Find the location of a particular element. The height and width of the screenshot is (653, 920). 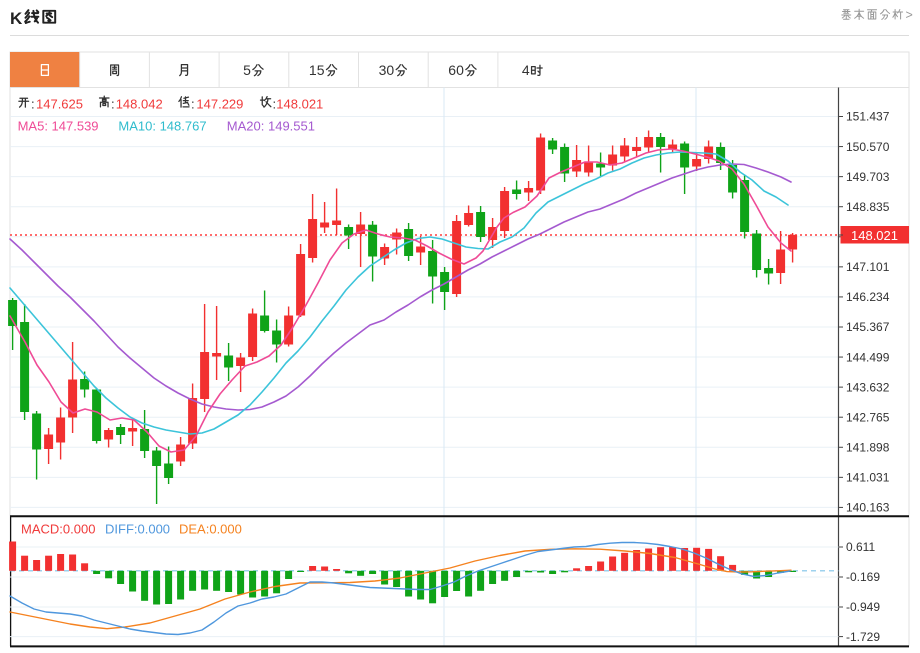

svg-text: DIFF:0.000 is located at coordinates (137, 529).